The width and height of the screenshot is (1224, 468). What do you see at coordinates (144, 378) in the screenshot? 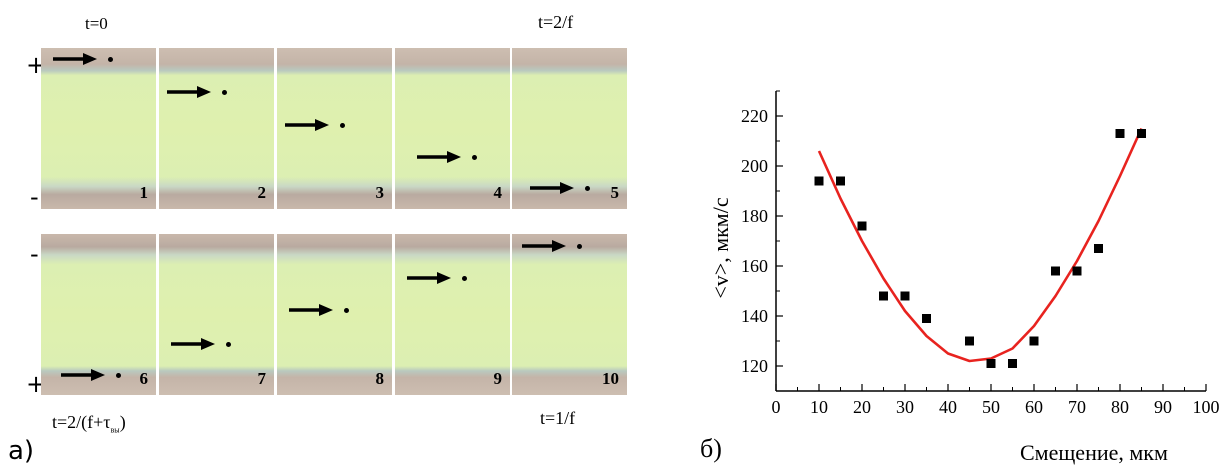
I see `frame-number: 6` at bounding box center [144, 378].